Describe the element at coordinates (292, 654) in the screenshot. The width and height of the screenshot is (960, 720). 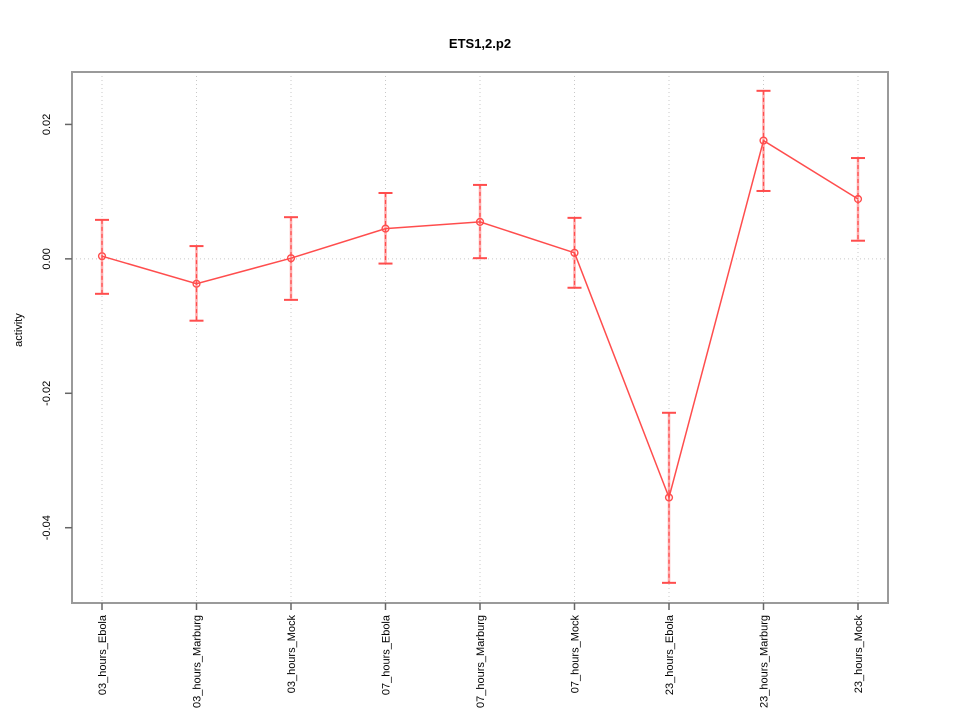
I see `x-tick-label: 03_hours_Mock` at that location.